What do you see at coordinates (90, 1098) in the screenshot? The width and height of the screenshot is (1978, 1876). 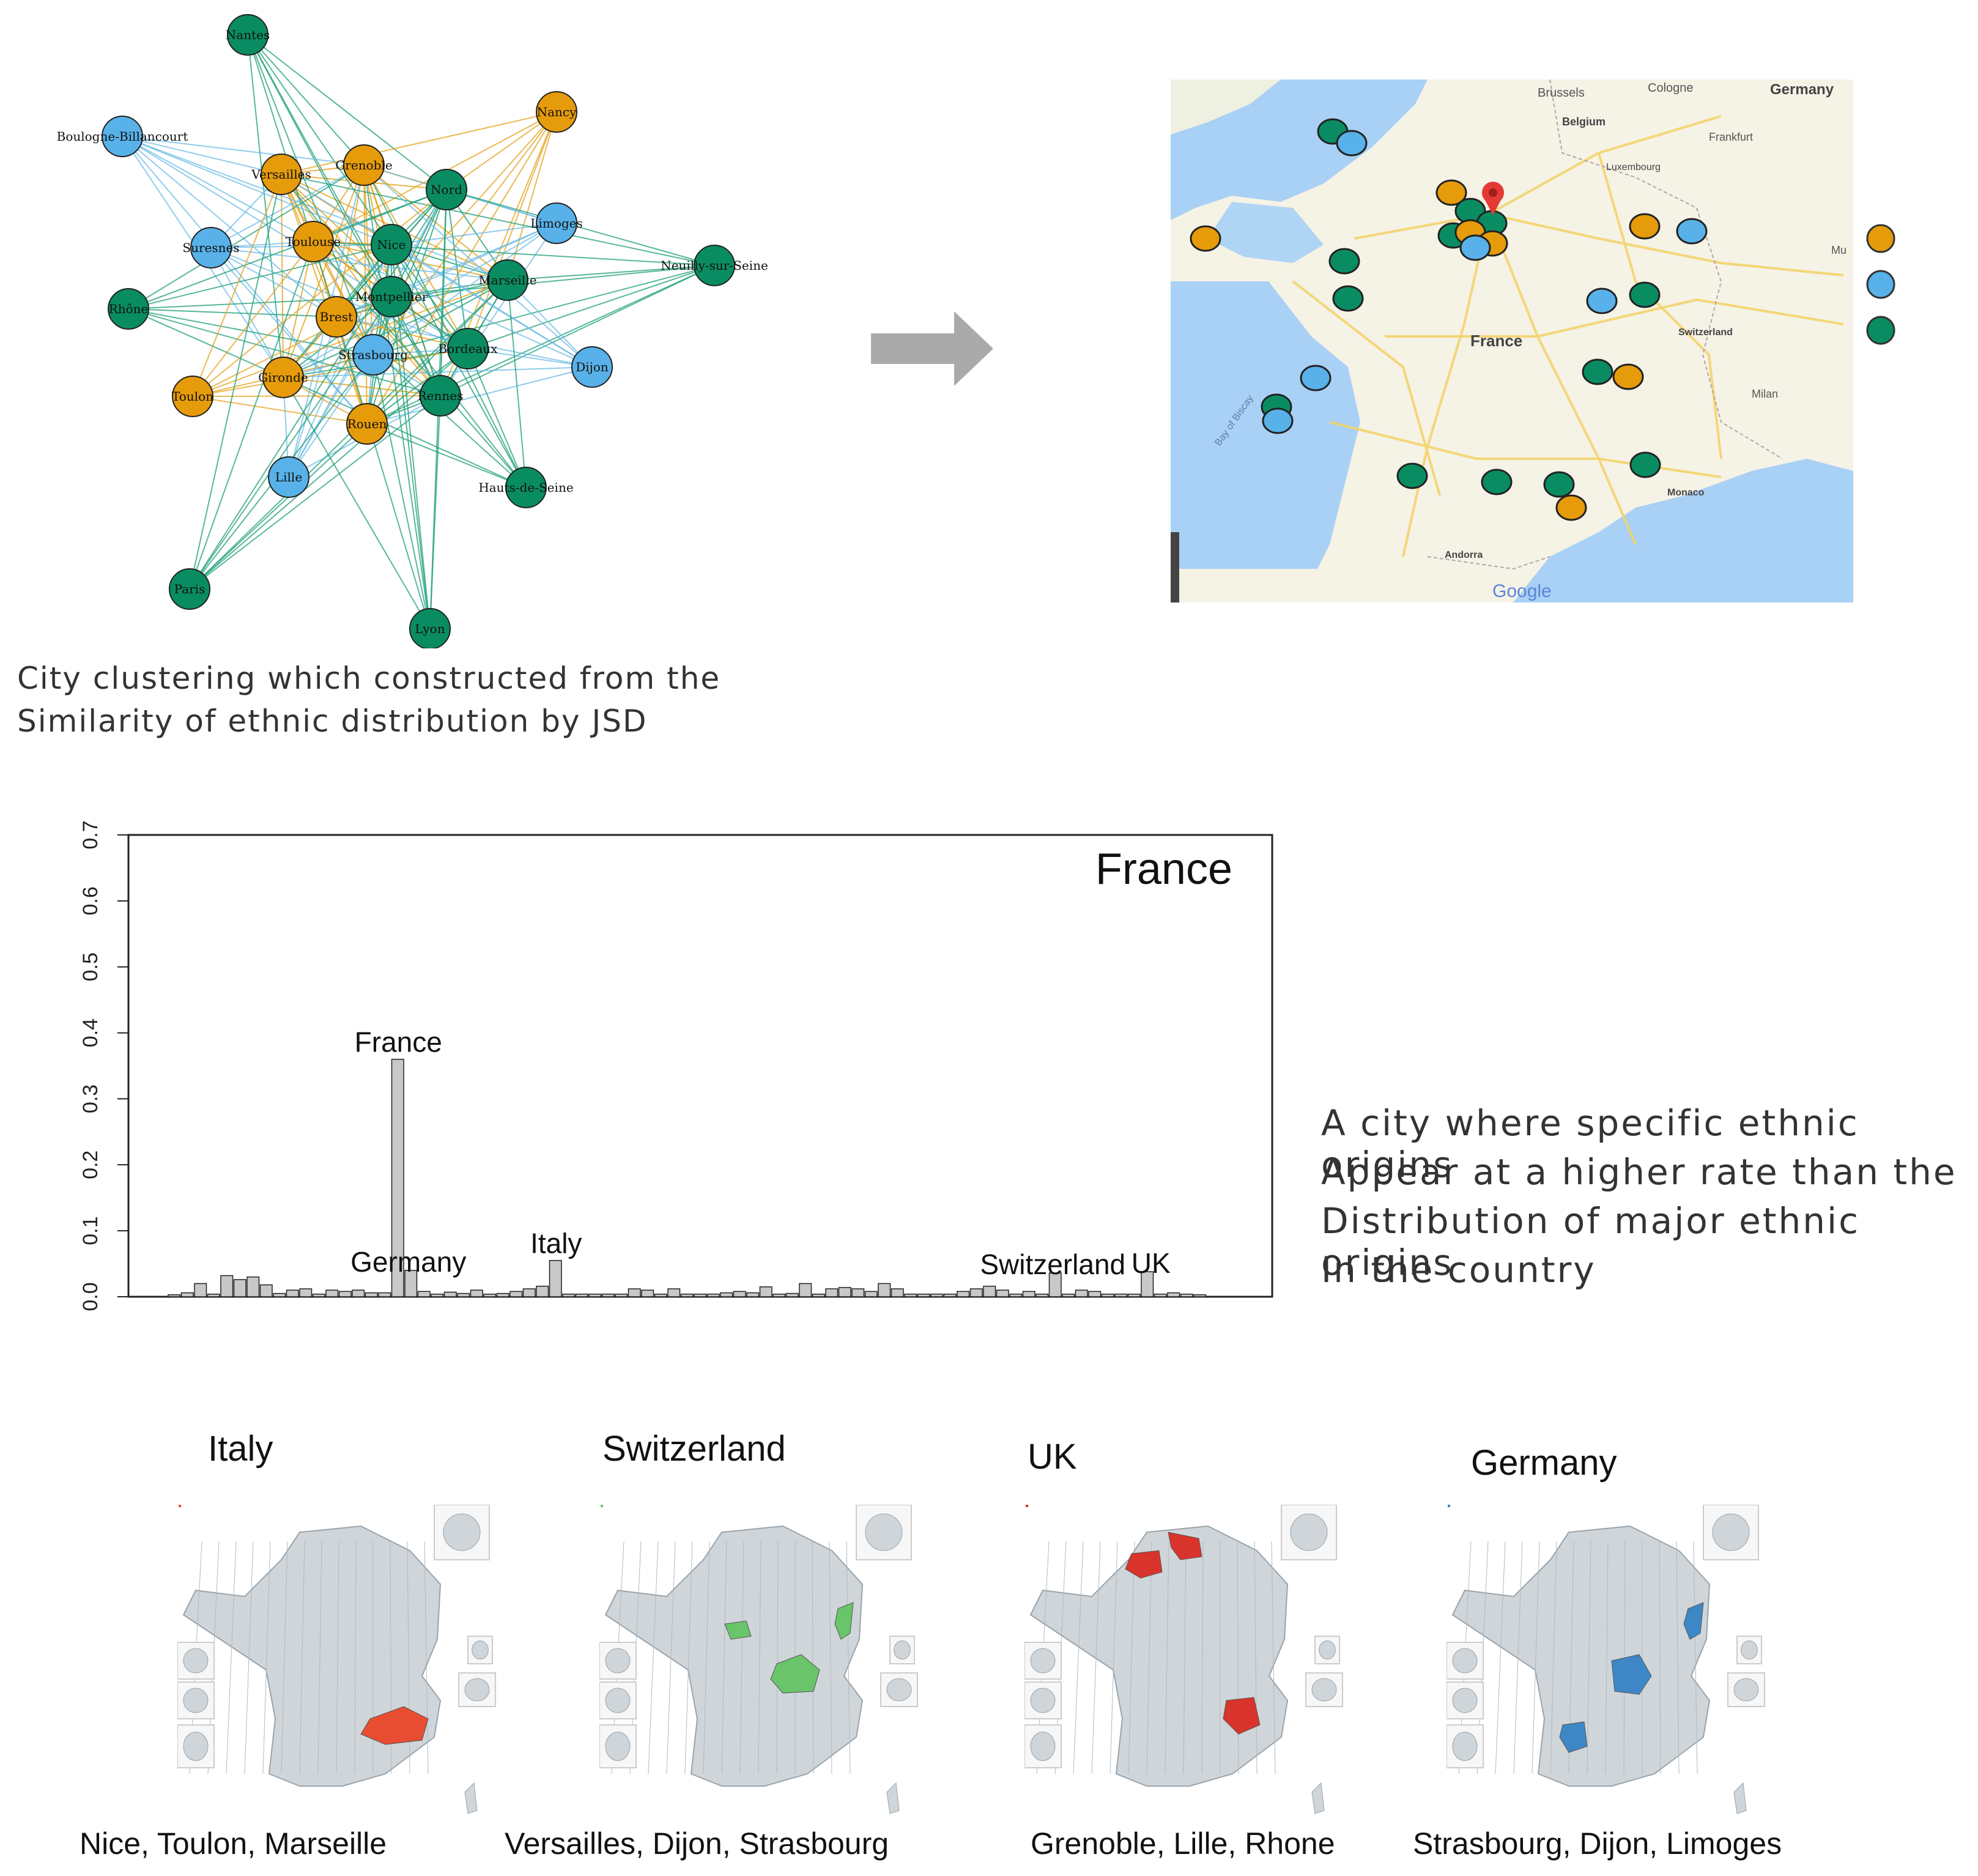 I see `y-tick-label: 0.3` at bounding box center [90, 1098].